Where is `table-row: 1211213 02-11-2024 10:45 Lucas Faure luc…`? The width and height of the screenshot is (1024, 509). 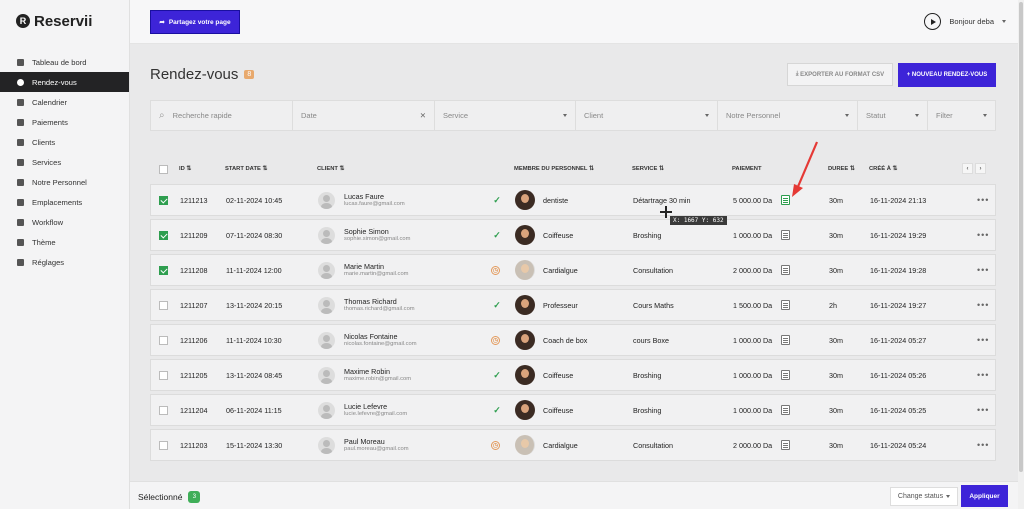
table-row: 1211213 02-11-2024 10:45 Lucas Faure luc… is located at coordinates (573, 200).